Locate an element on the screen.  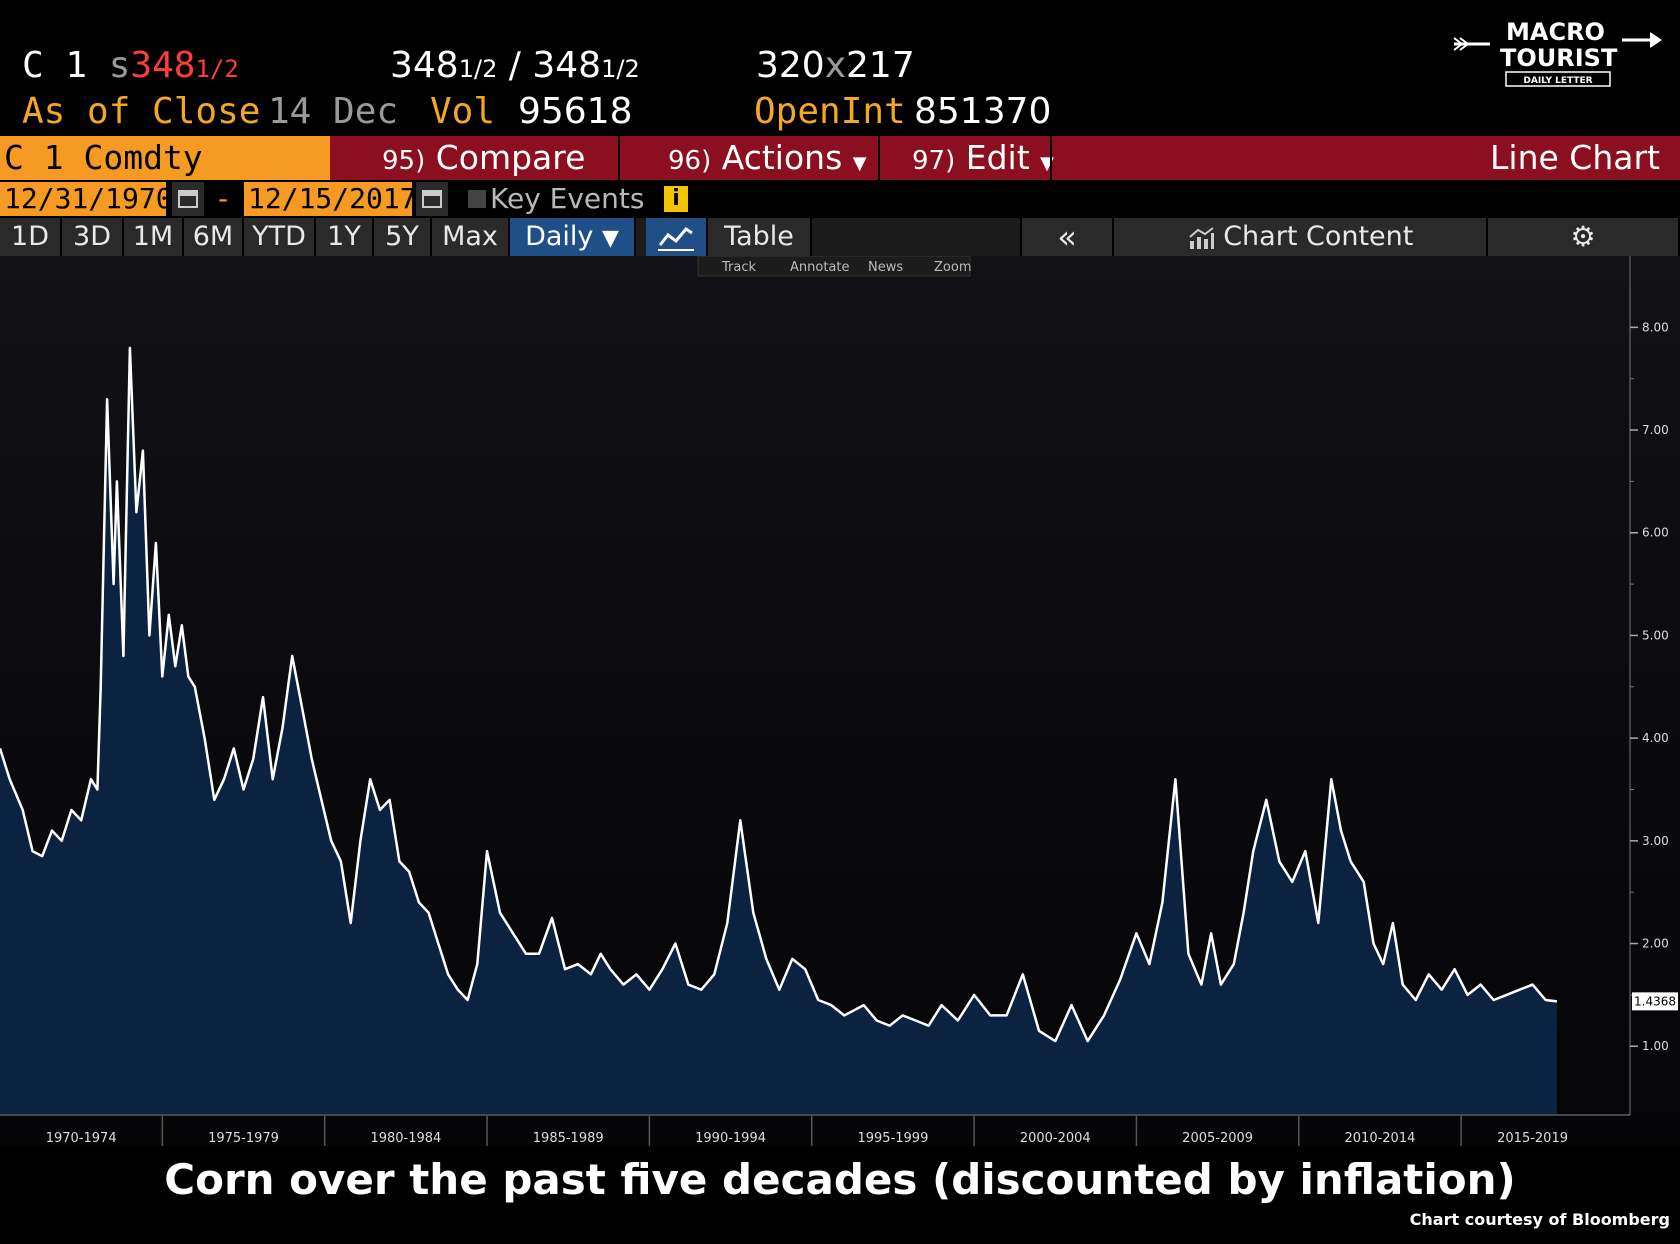
x-tick-label: 2010-2014 is located at coordinates (1380, 1138).